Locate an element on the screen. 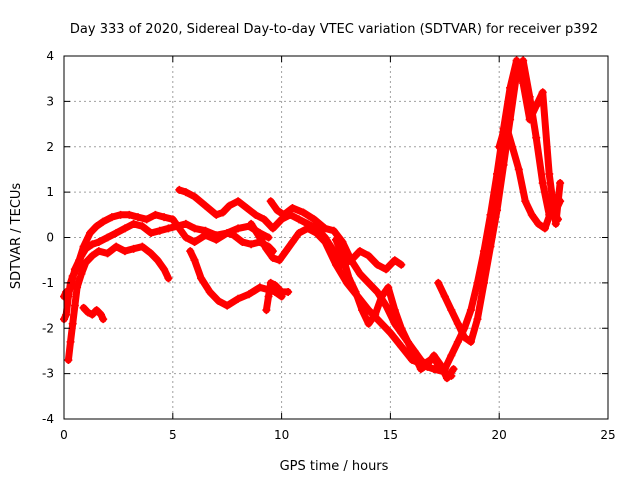  x-tick-label: 5 is located at coordinates (173, 435).